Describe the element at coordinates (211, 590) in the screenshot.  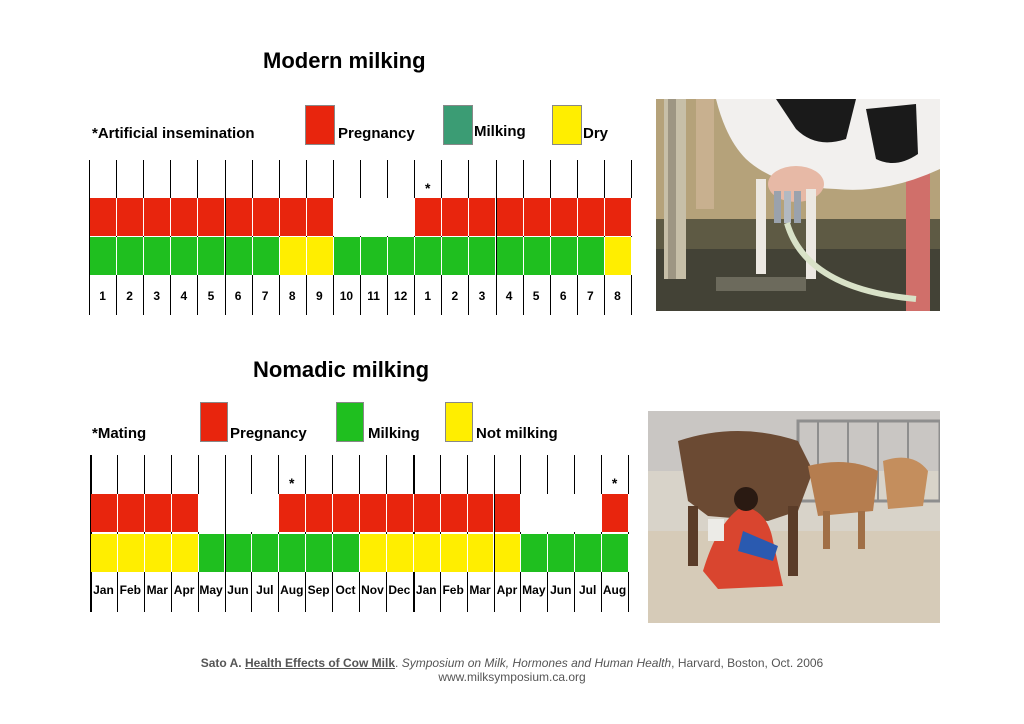
I see `tick-label: May` at that location.